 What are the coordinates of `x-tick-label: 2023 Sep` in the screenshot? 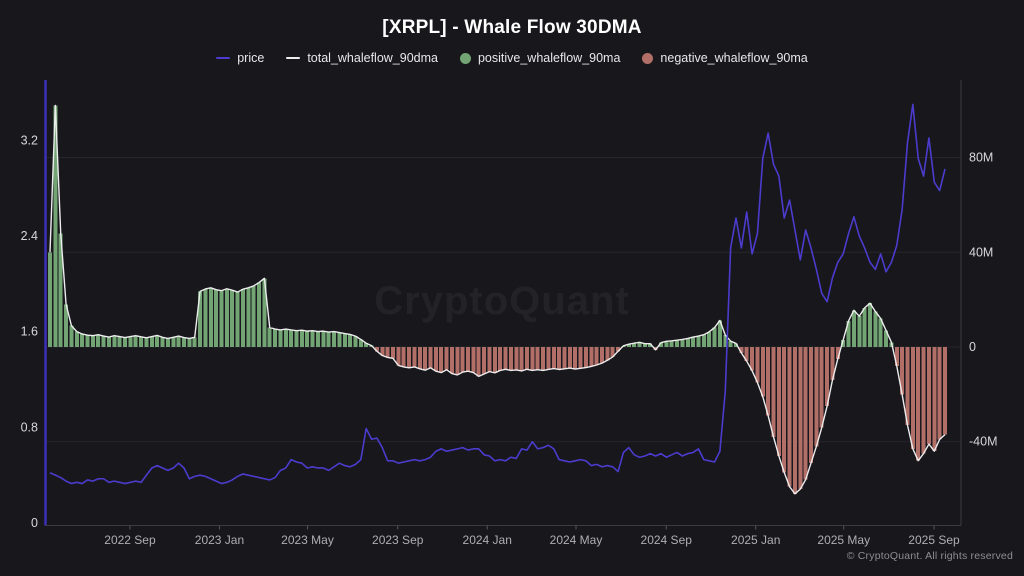 It's located at (398, 540).